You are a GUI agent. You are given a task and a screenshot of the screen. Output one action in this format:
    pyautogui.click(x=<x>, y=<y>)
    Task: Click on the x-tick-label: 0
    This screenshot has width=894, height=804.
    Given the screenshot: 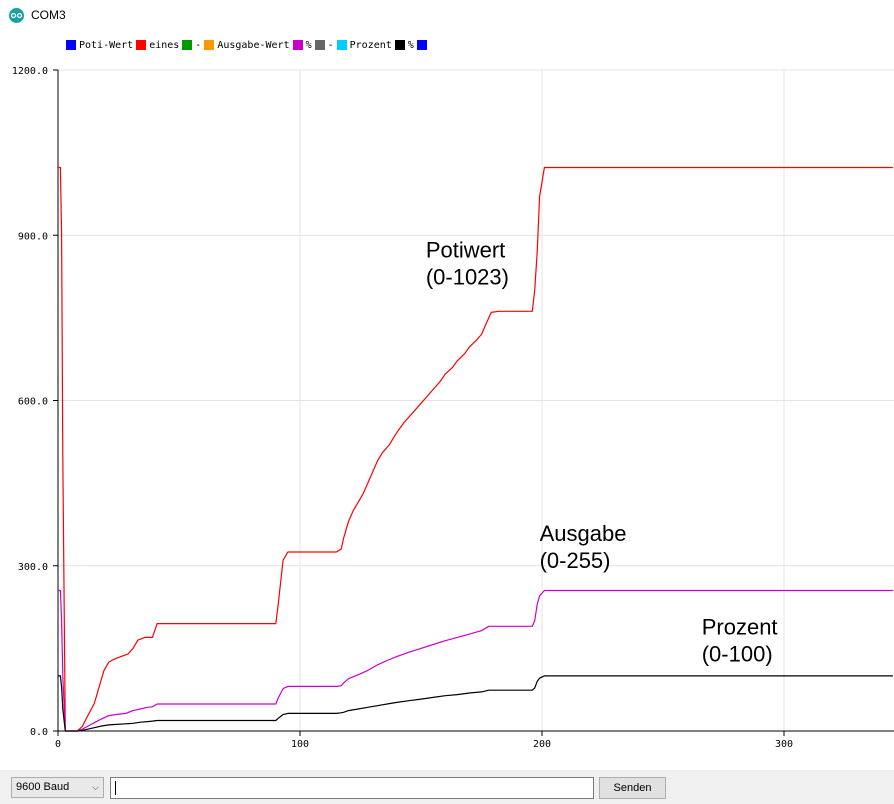 What is the action you would take?
    pyautogui.click(x=58, y=744)
    